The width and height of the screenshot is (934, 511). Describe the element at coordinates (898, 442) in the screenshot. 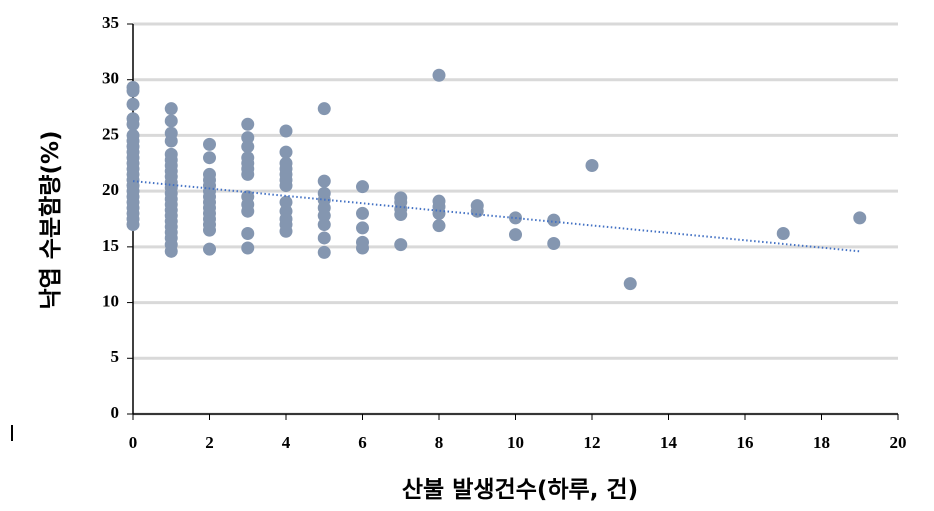

I see `x-tick-label: 20` at that location.